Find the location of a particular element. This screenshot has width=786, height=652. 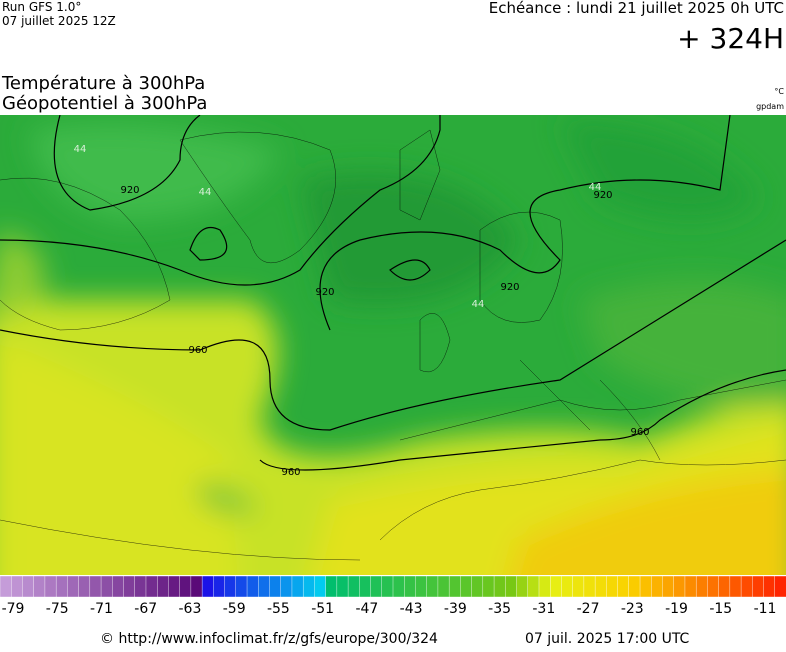

lead-time: + 324H is located at coordinates (730, 38).